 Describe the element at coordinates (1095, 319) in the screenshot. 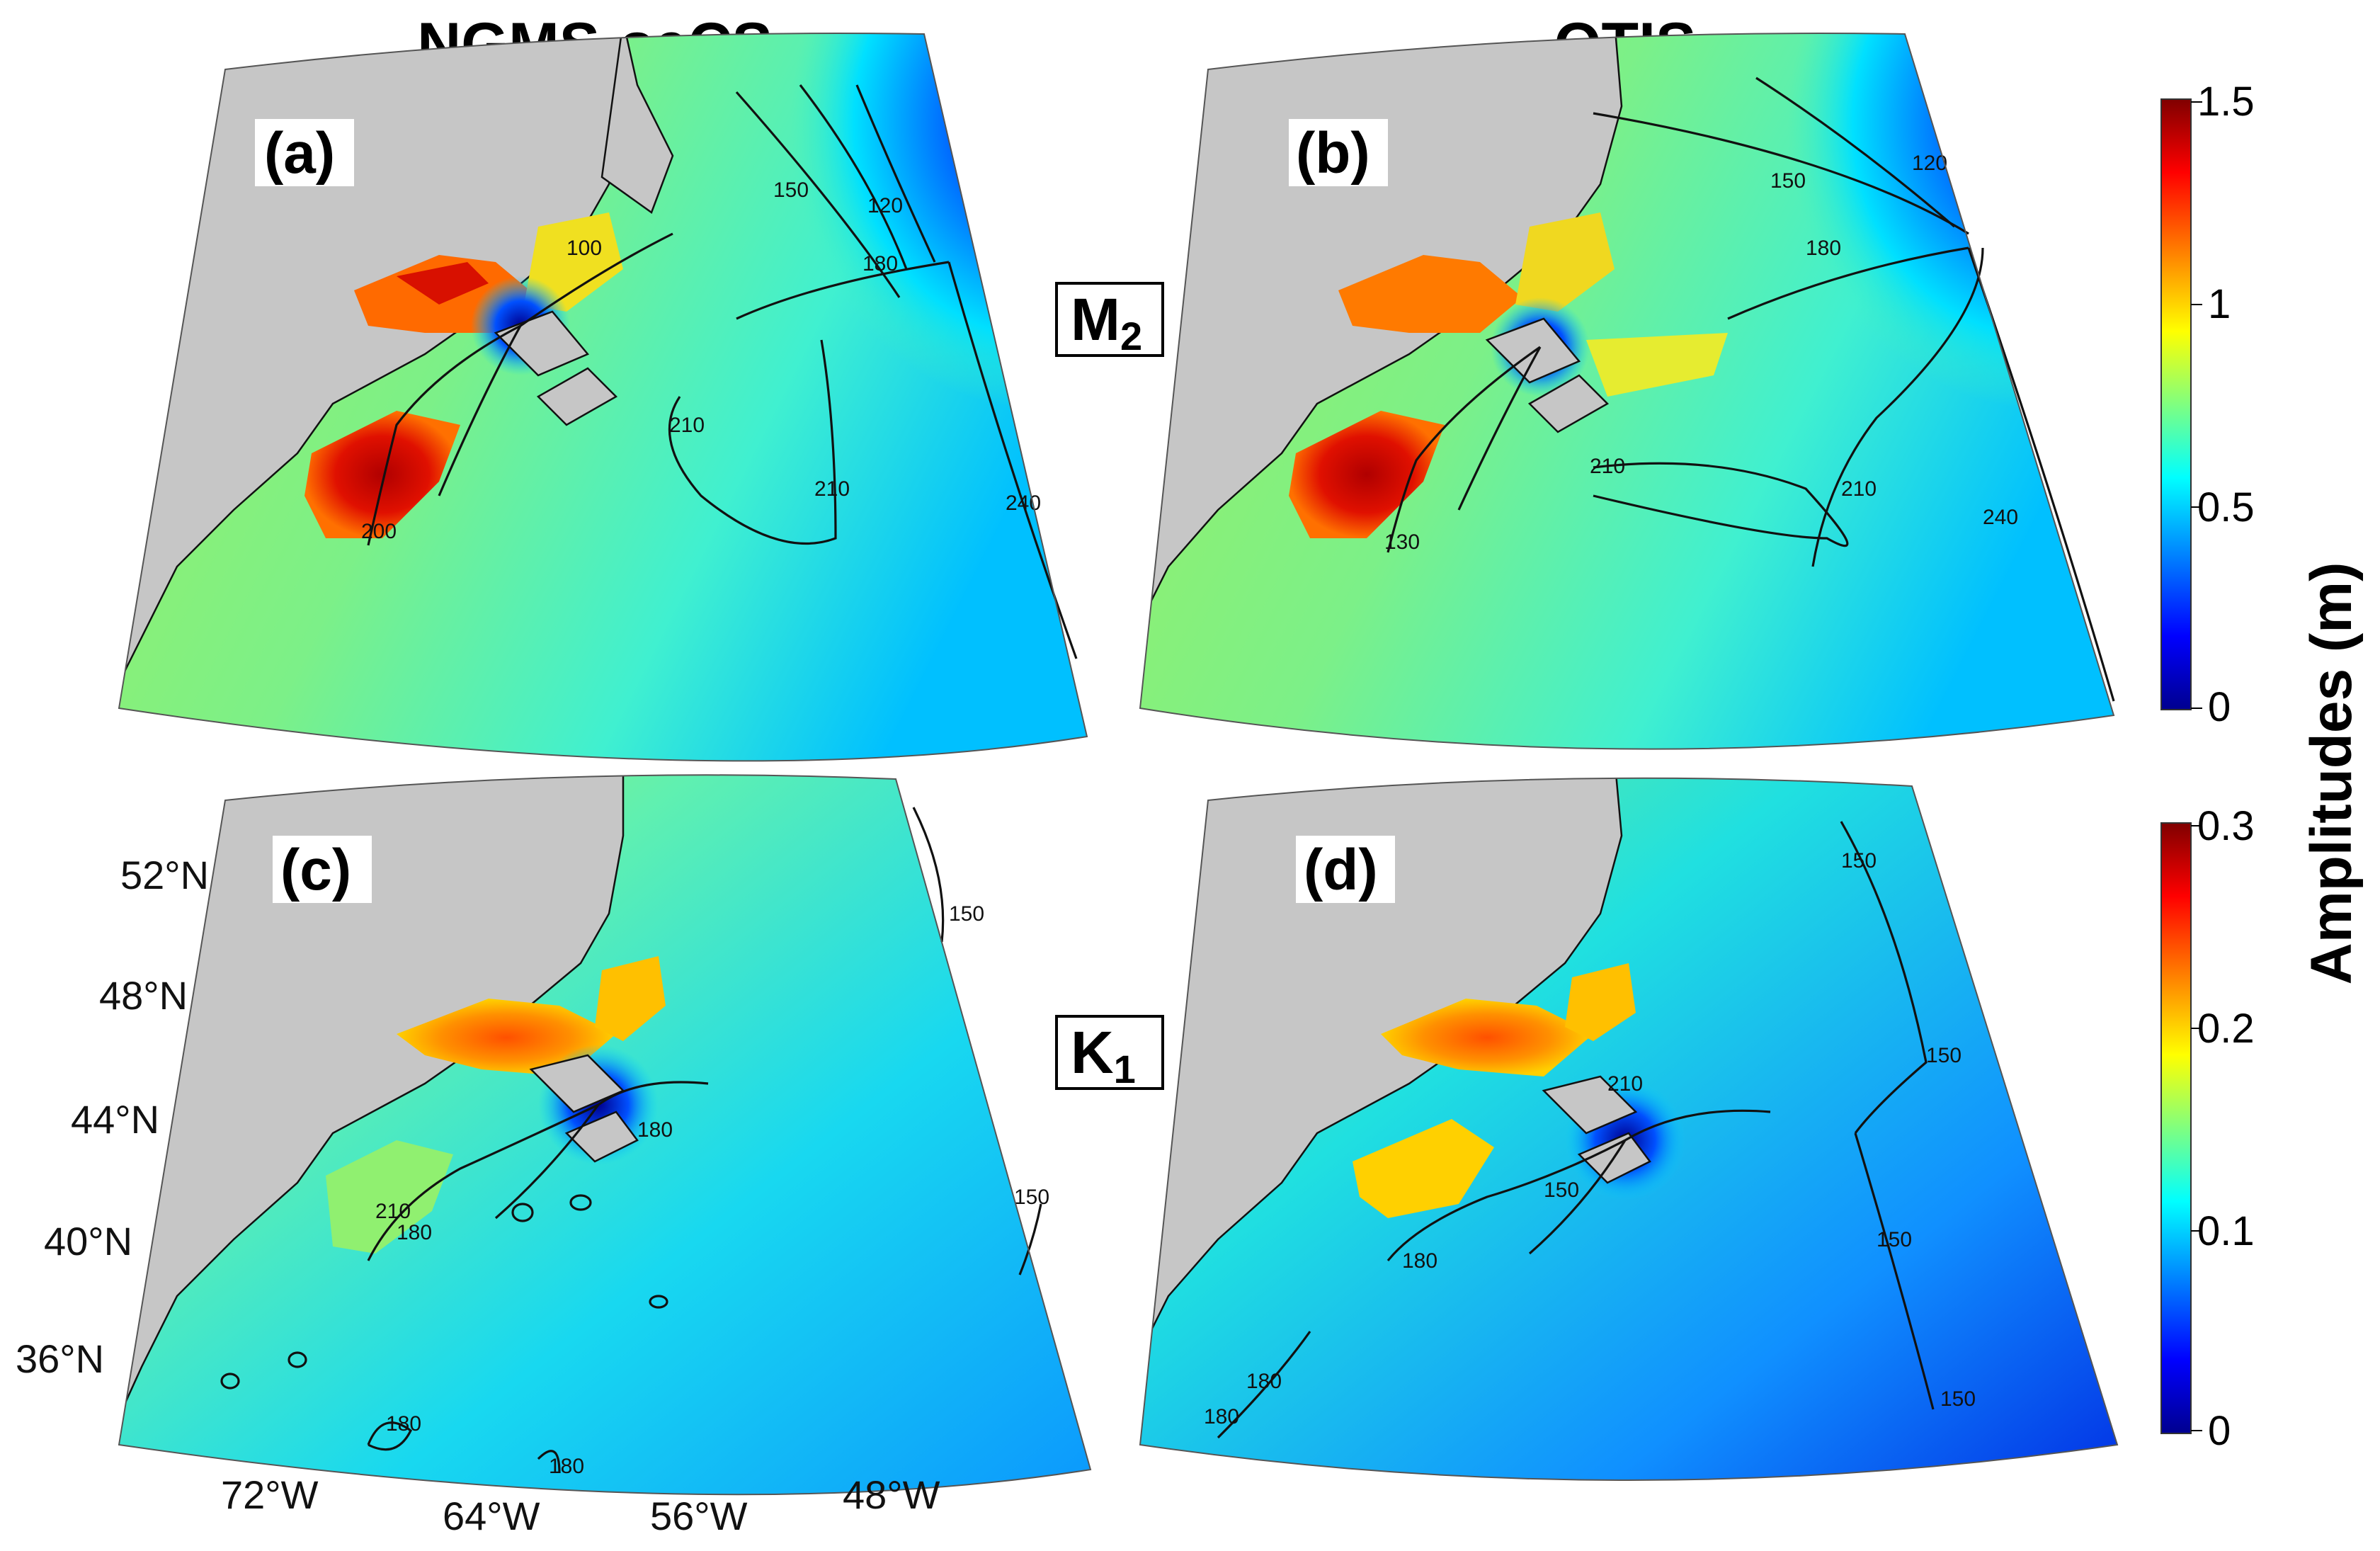

I see `constituent-base: M` at that location.